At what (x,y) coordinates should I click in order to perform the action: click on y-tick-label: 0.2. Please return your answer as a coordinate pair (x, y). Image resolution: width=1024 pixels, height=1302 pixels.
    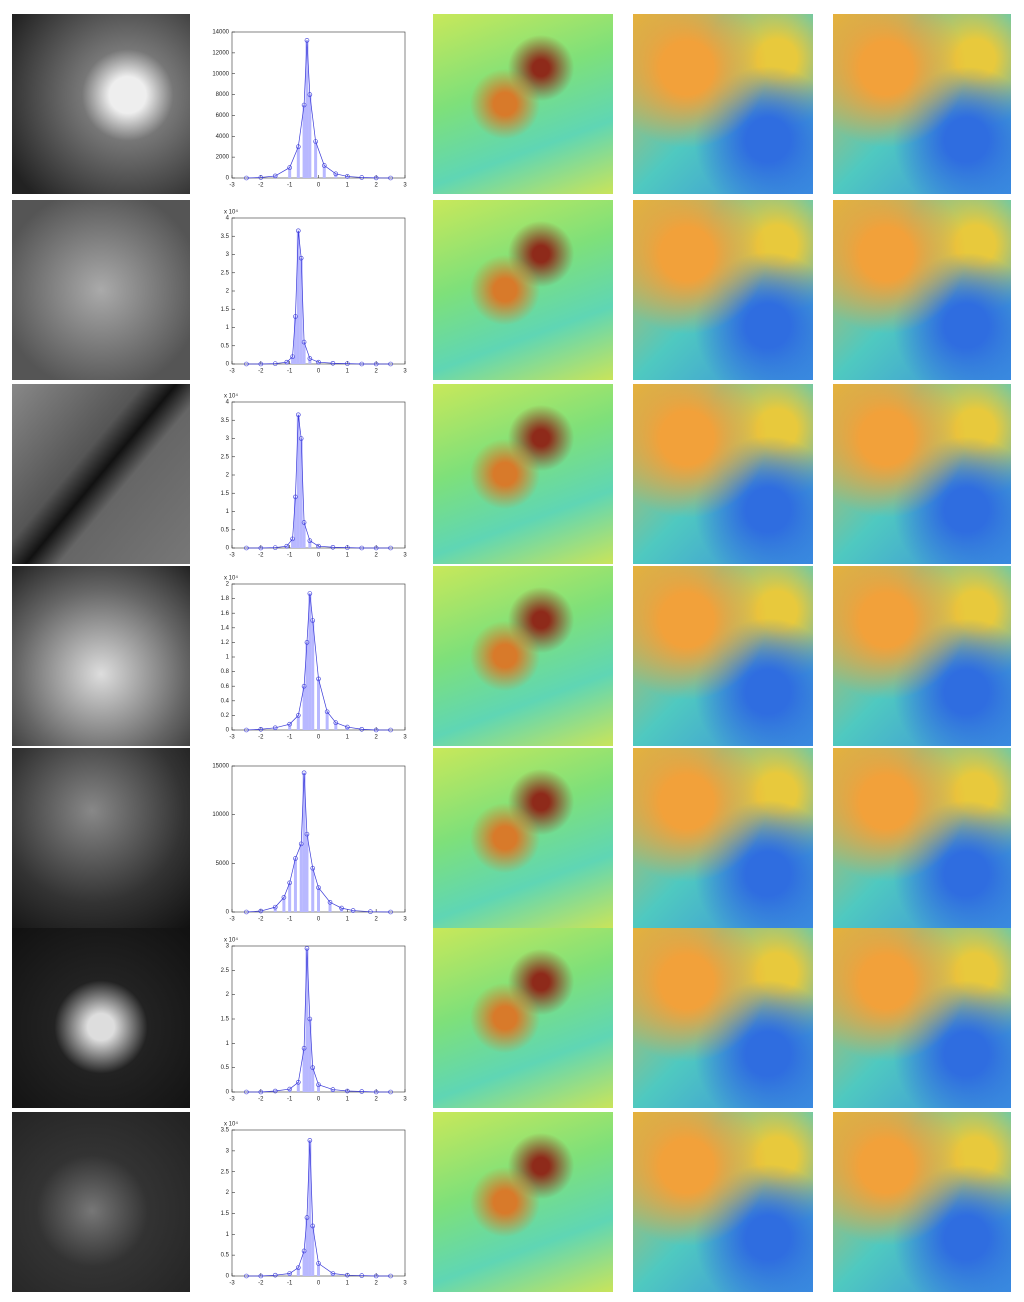
    Looking at the image, I should click on (225, 716).